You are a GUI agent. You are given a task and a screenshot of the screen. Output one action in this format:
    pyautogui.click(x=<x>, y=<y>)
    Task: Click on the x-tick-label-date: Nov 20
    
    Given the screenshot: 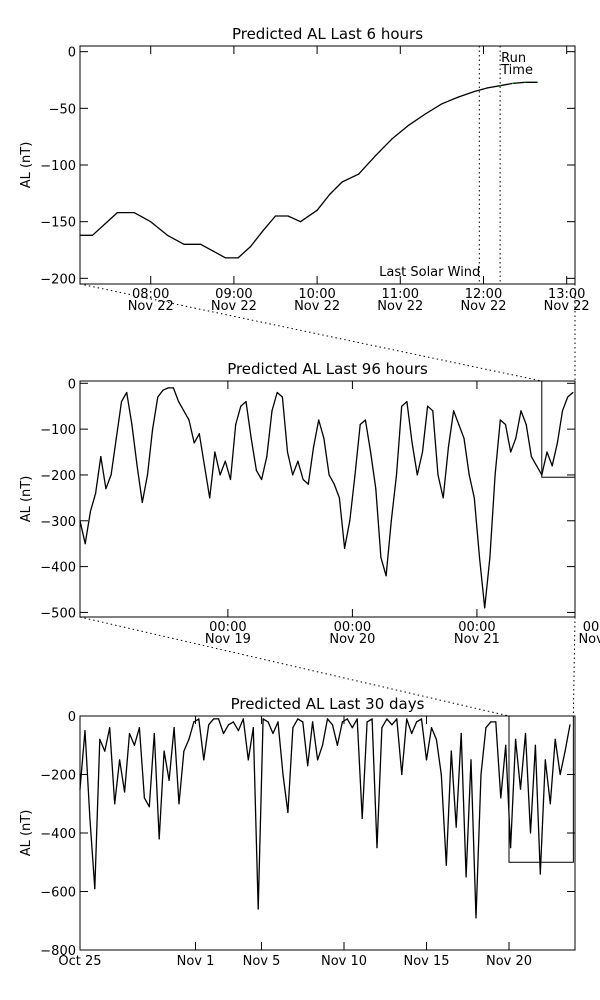 What is the action you would take?
    pyautogui.click(x=352, y=639)
    